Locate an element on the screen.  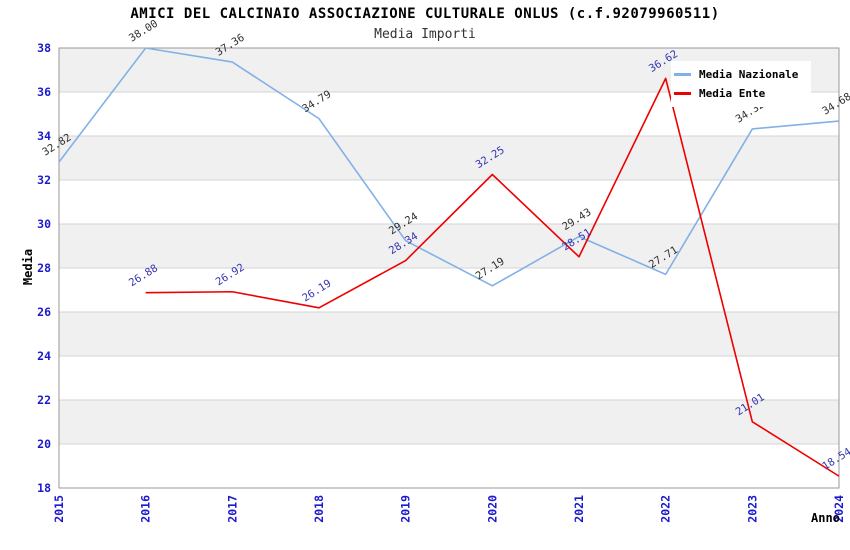
y-tick-label: 18 is located at coordinates (44, 488).